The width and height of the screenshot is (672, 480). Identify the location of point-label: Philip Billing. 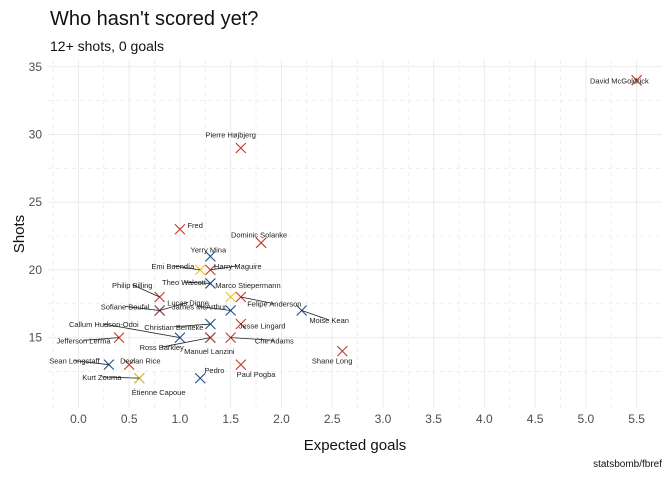
(132, 285).